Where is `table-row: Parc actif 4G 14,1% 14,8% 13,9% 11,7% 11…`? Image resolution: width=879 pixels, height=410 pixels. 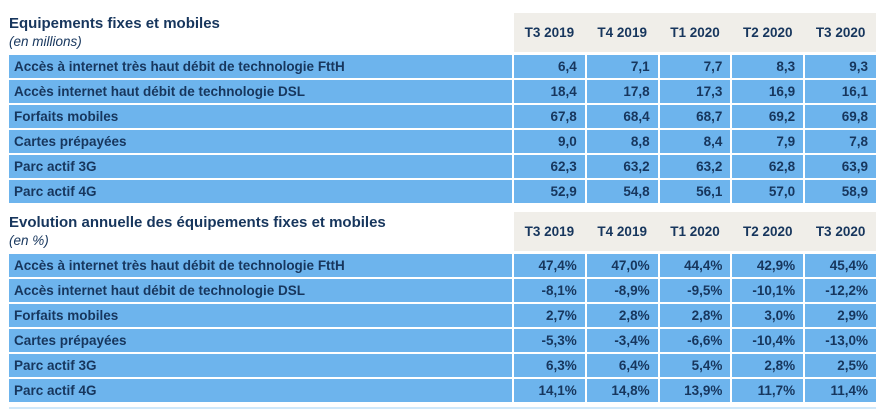 table-row: Parc actif 4G 14,1% 14,8% 13,9% 11,7% 11… is located at coordinates (442, 390).